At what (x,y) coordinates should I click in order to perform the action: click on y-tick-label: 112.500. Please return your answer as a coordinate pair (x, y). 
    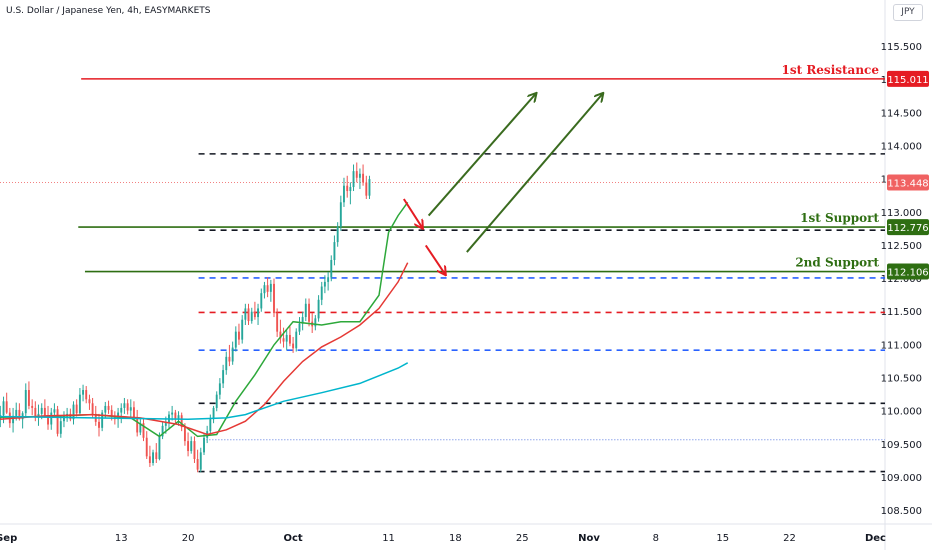
    Looking at the image, I should click on (901, 246).